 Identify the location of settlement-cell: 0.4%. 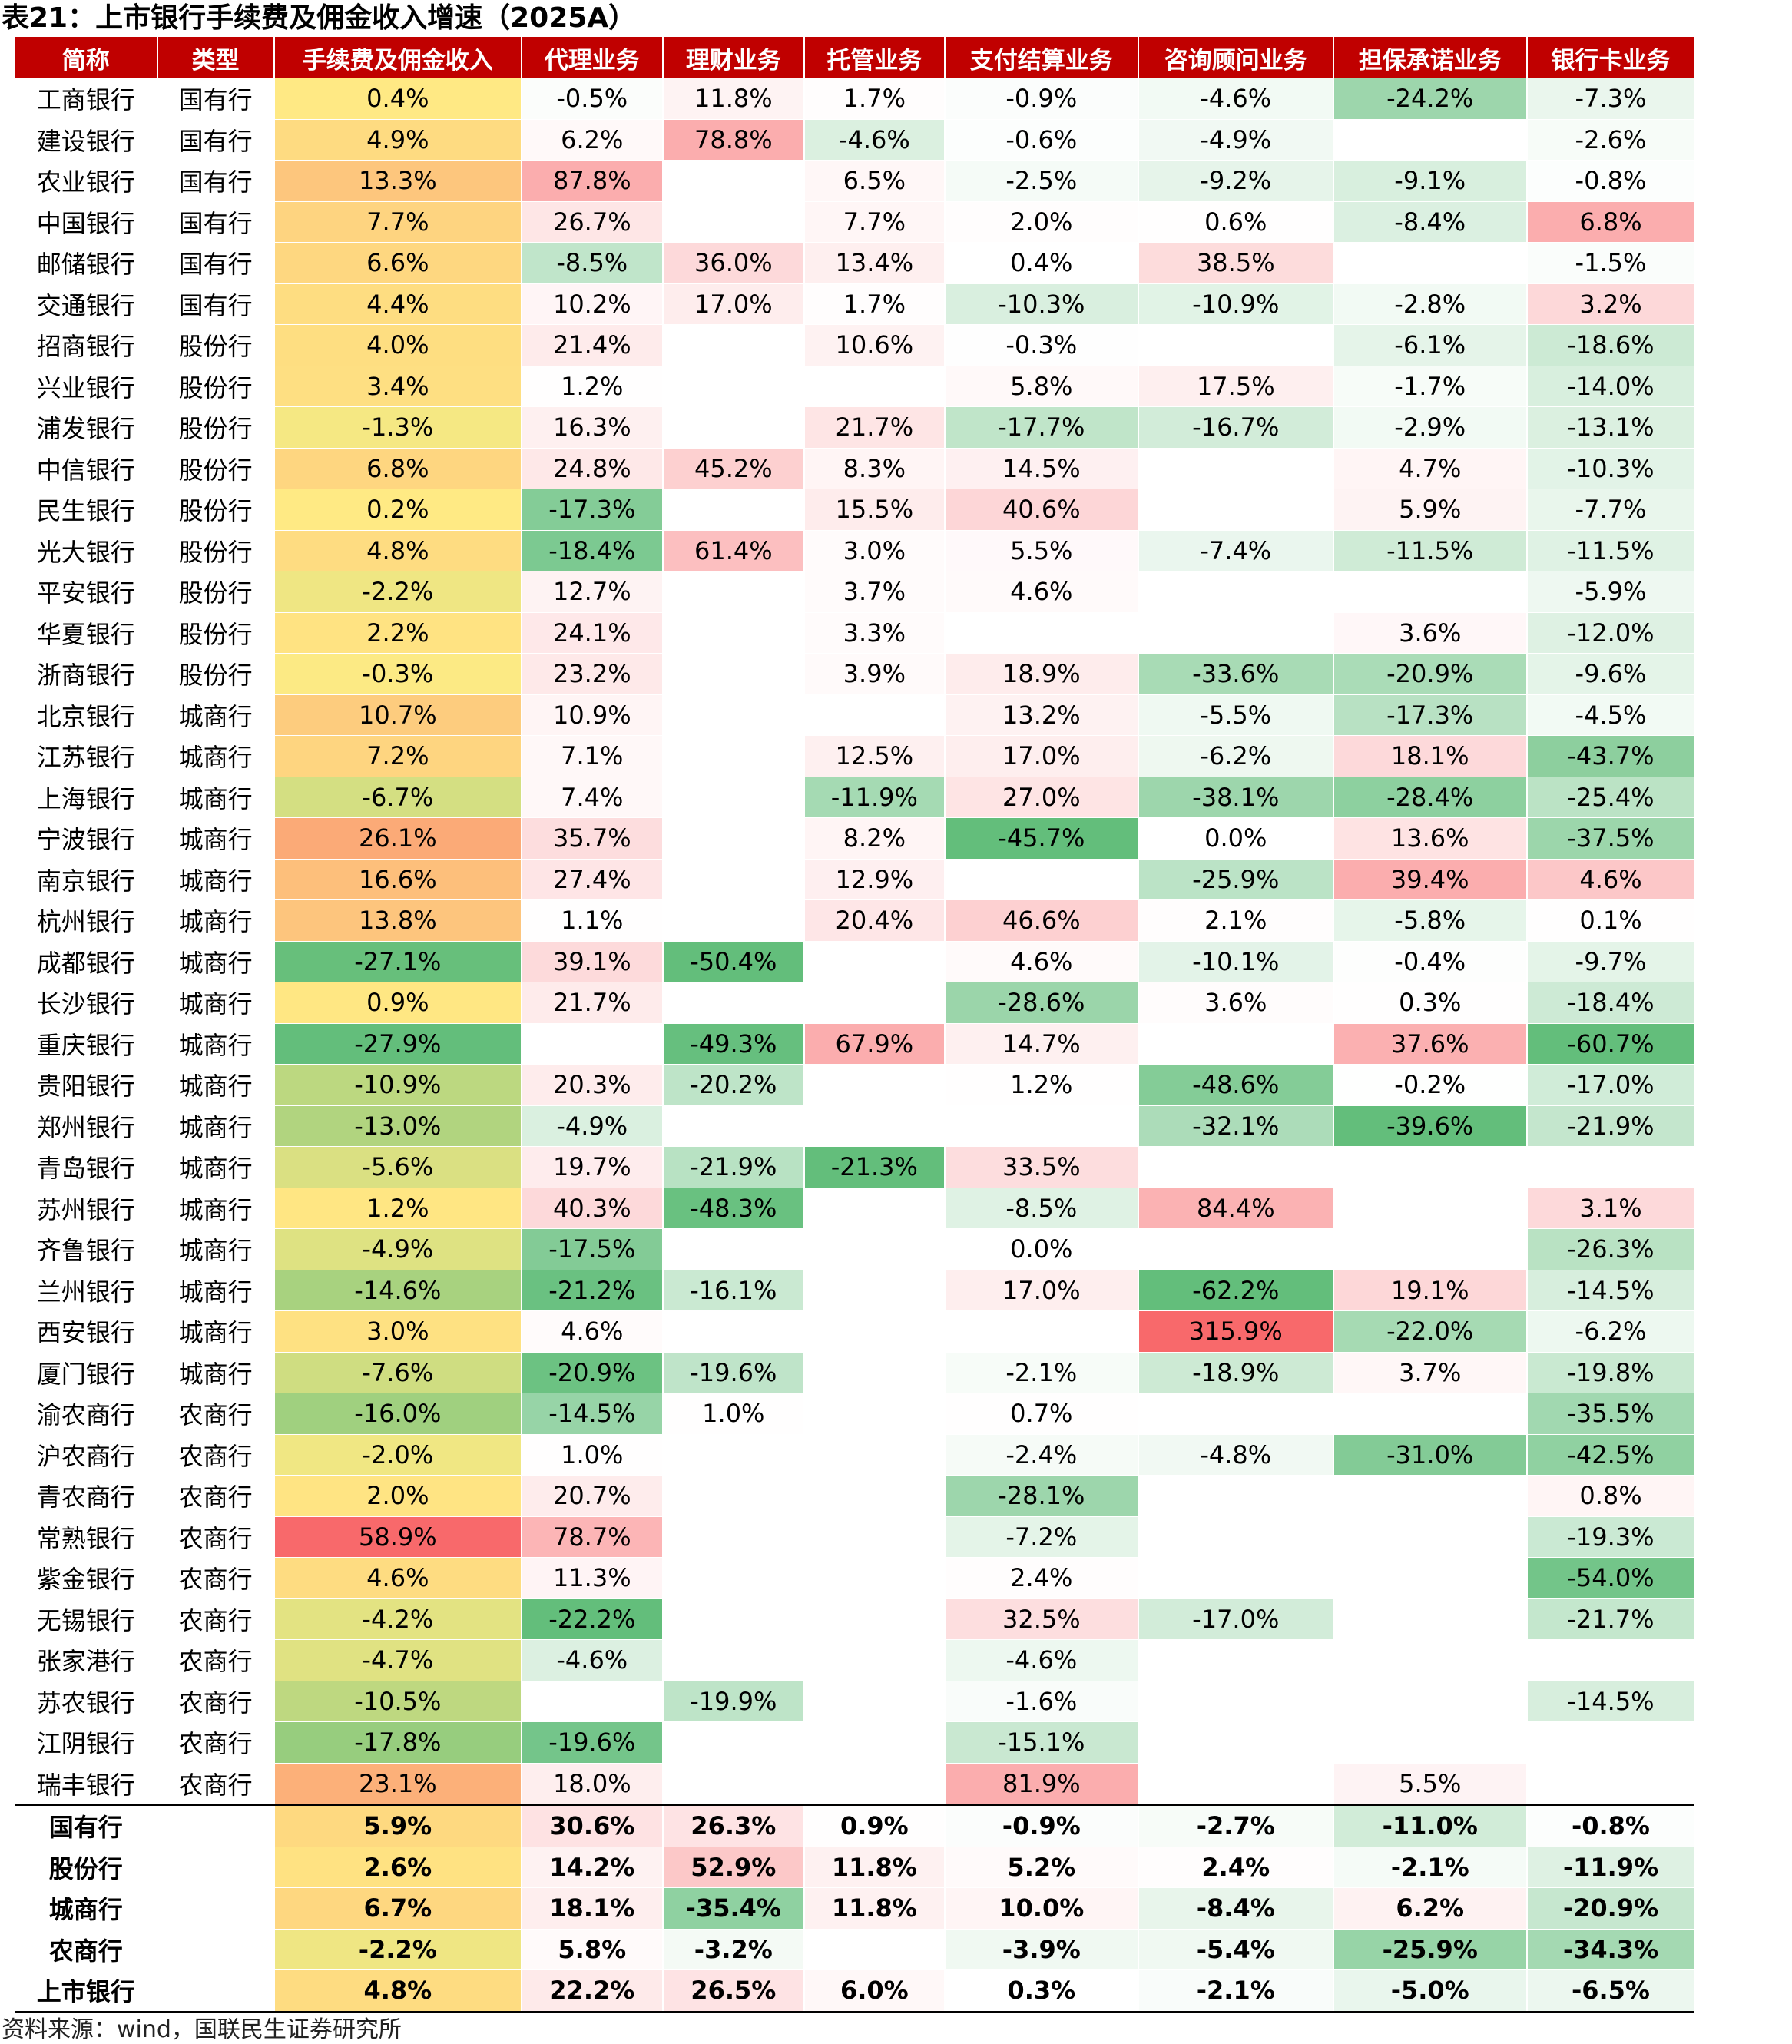
(1042, 263).